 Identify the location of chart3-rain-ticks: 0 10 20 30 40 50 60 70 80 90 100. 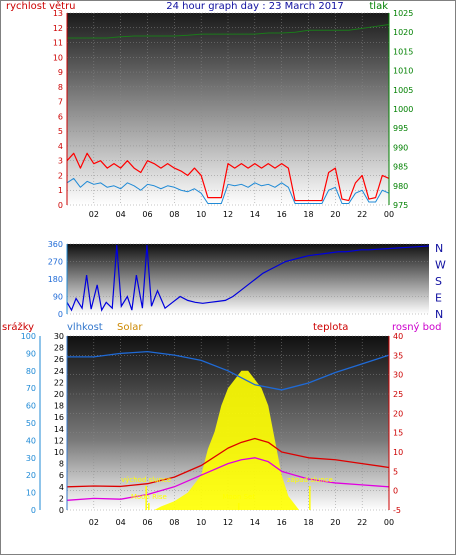
(28, 423).